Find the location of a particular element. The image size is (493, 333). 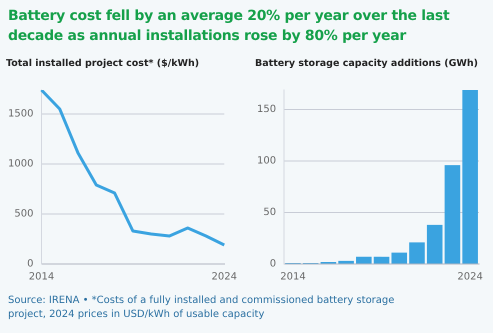

y-tick-label: 1000 is located at coordinates (21, 164).